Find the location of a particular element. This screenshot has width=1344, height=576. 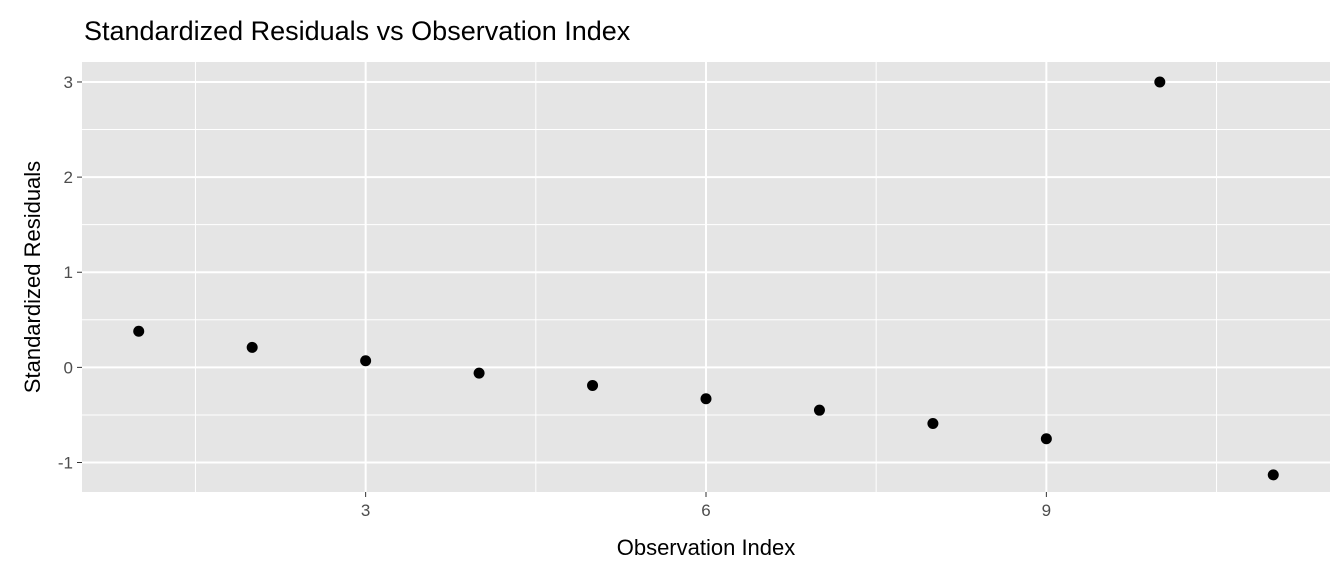

x-tick-label: 6 is located at coordinates (705, 510).